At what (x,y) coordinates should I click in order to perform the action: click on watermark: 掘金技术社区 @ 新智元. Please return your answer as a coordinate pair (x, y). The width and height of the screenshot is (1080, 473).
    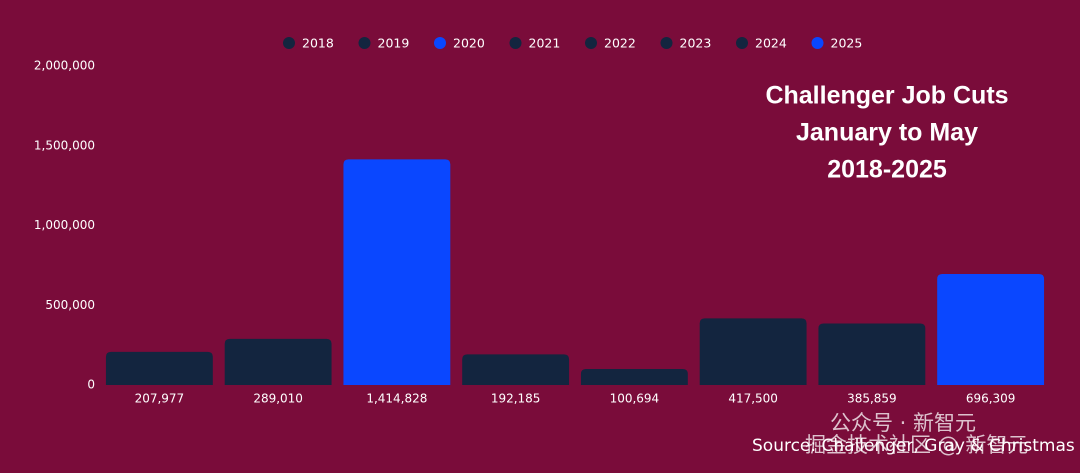
    Looking at the image, I should click on (916, 445).